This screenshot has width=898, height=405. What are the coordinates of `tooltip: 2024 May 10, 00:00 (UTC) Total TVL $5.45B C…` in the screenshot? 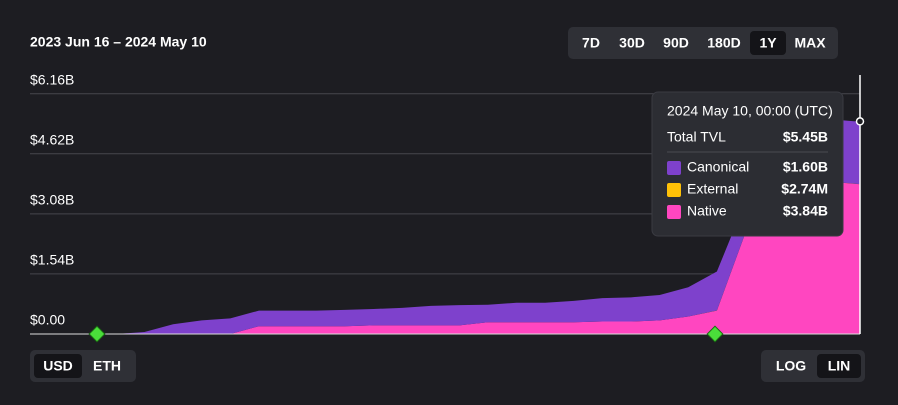 It's located at (747, 164).